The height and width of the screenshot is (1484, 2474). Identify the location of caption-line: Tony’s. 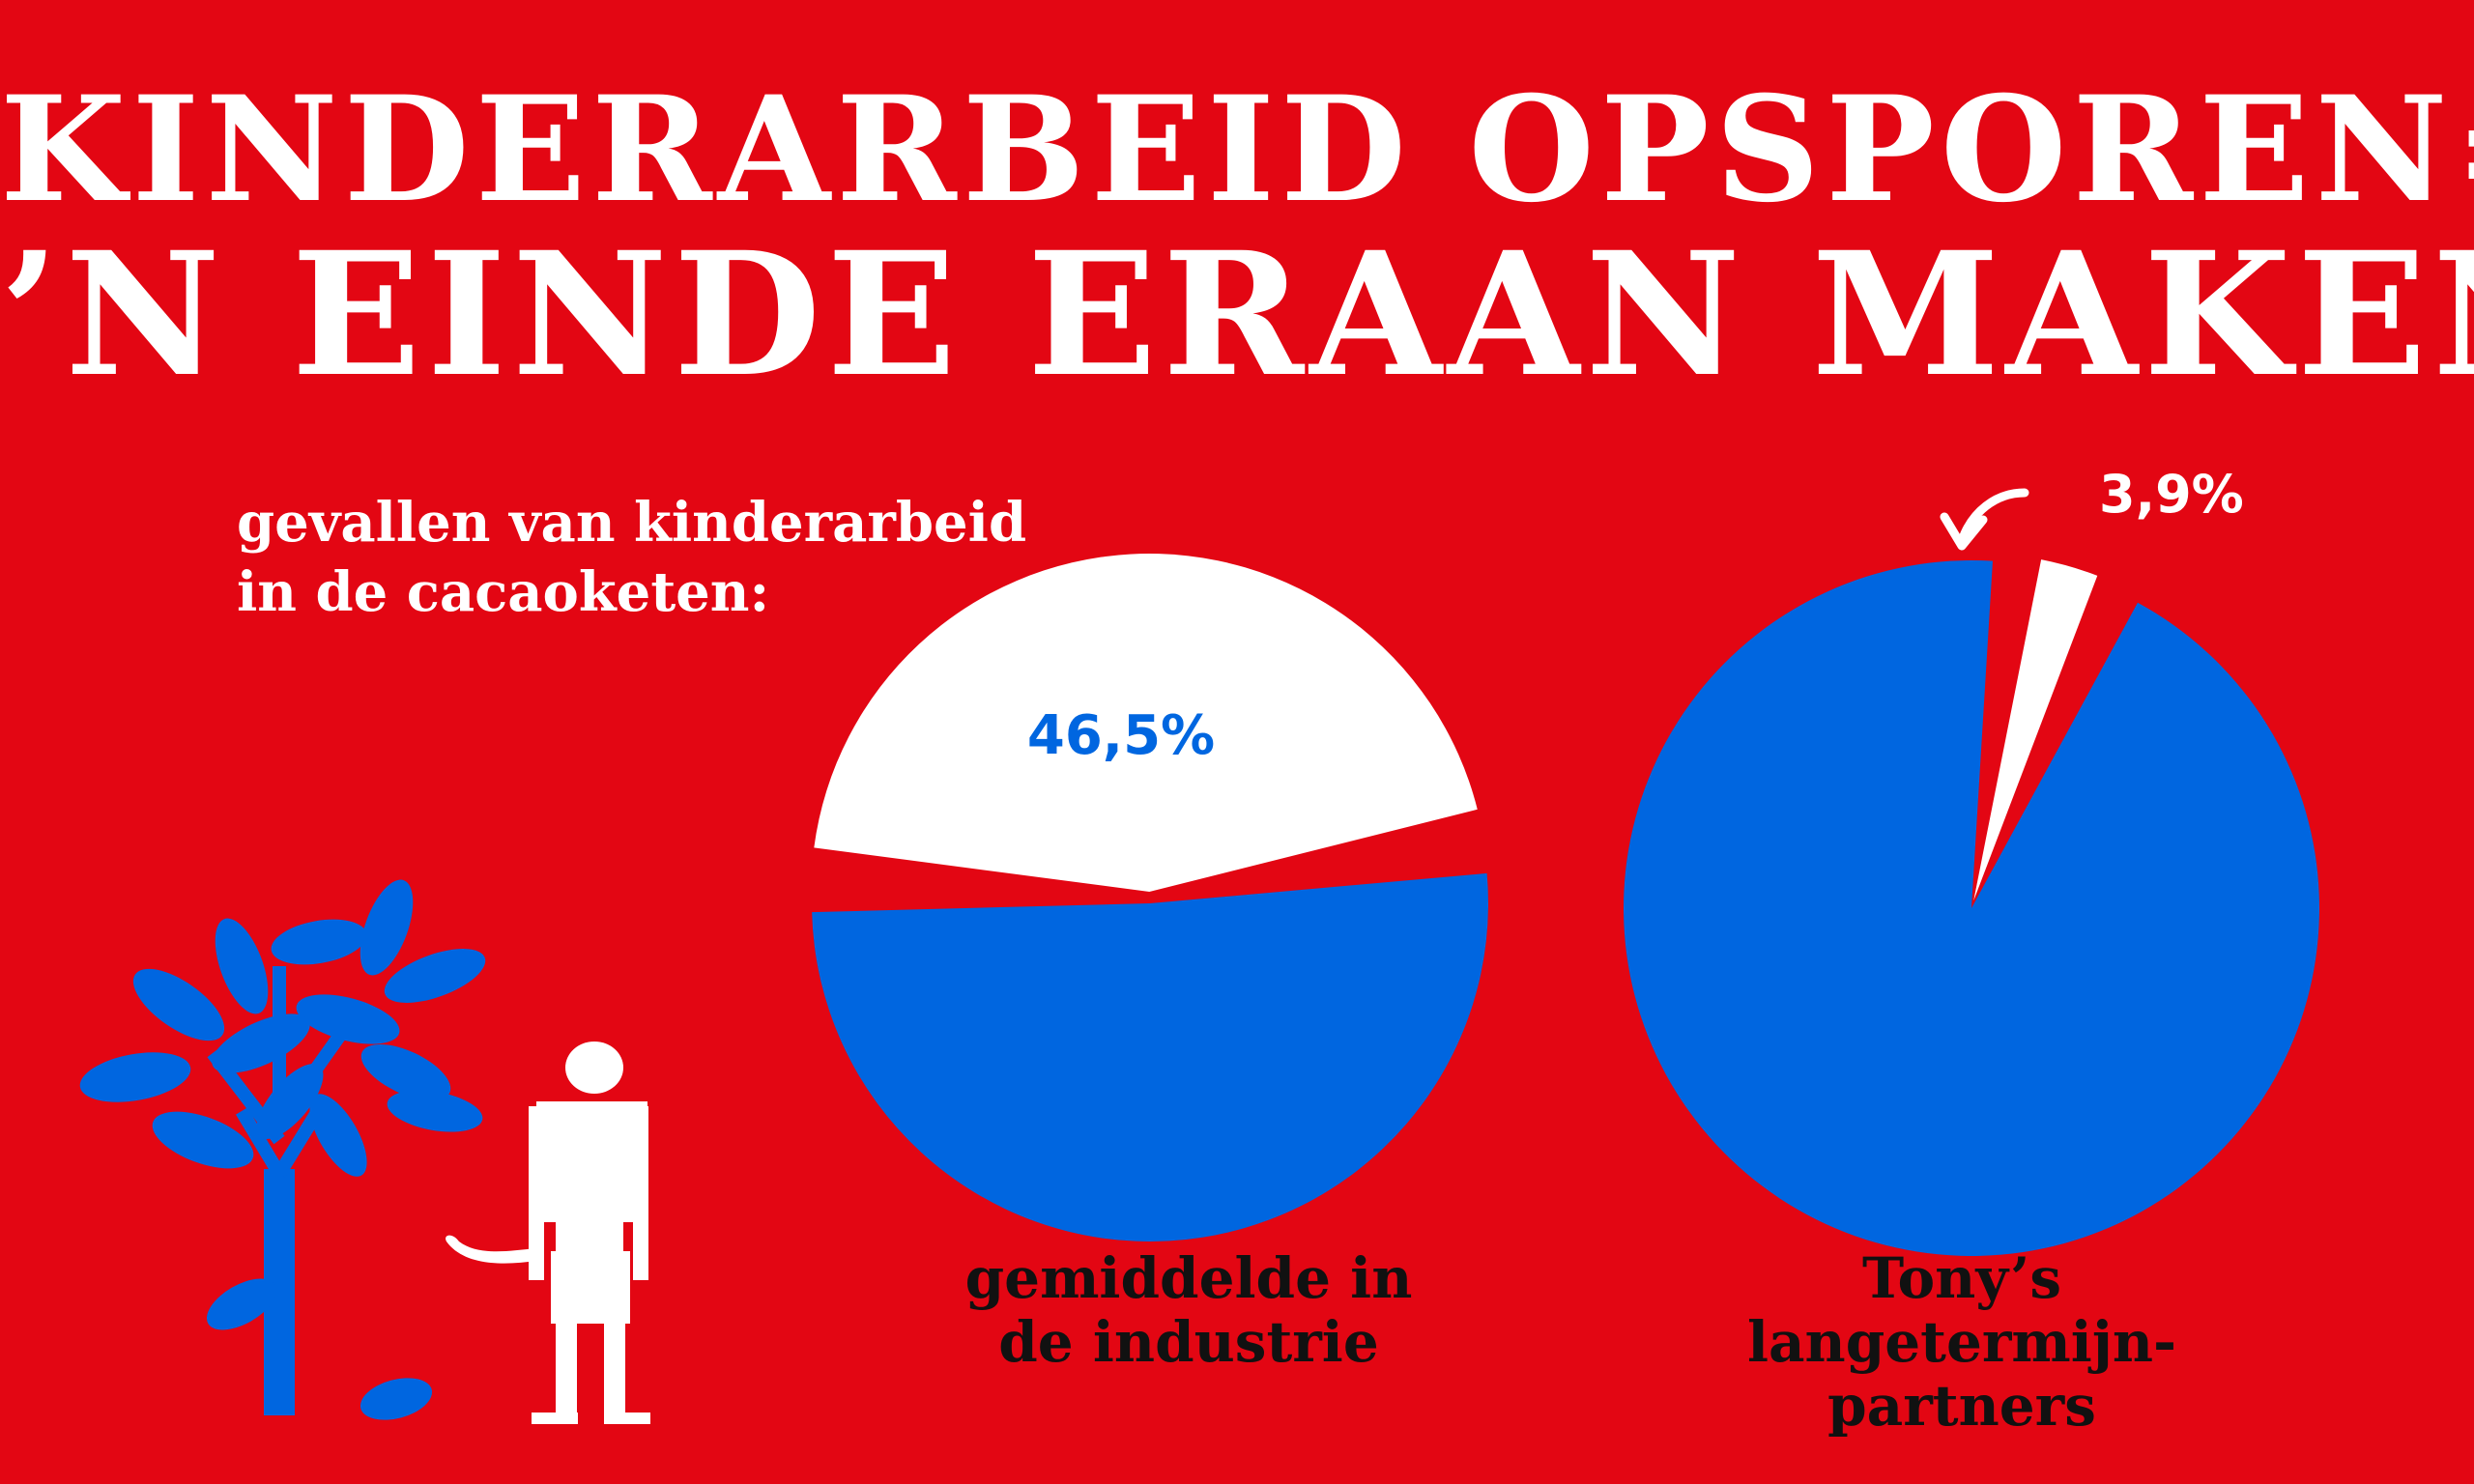
(1962, 1278).